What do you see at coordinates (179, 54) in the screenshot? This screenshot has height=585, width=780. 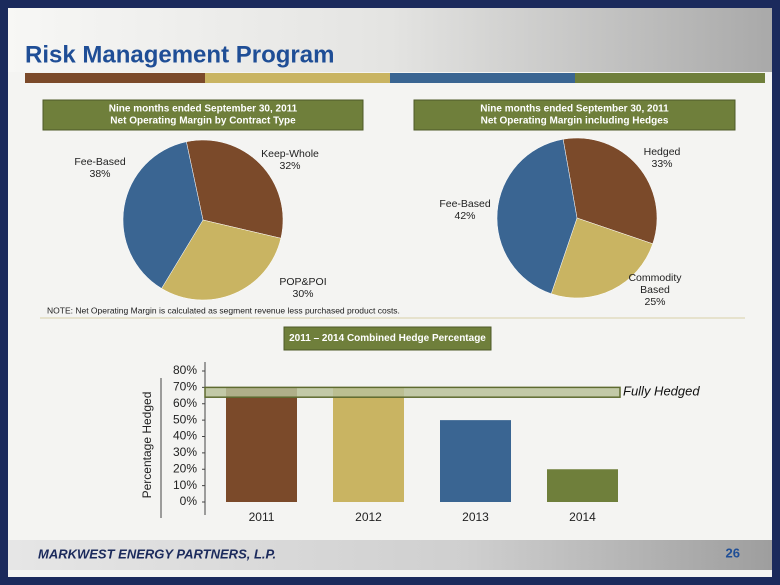 I see `page-title: Risk Management Program` at bounding box center [179, 54].